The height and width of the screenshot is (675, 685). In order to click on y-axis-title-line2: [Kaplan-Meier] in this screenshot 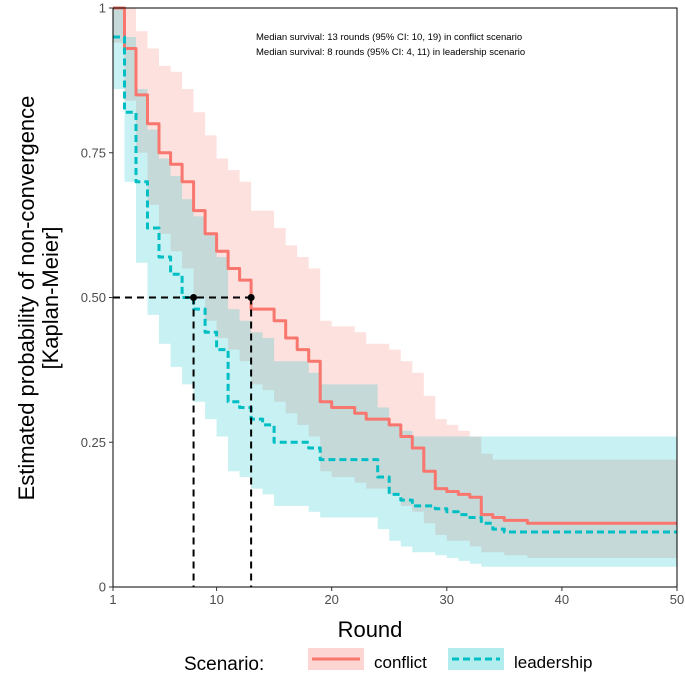, I will do `click(50, 297)`.